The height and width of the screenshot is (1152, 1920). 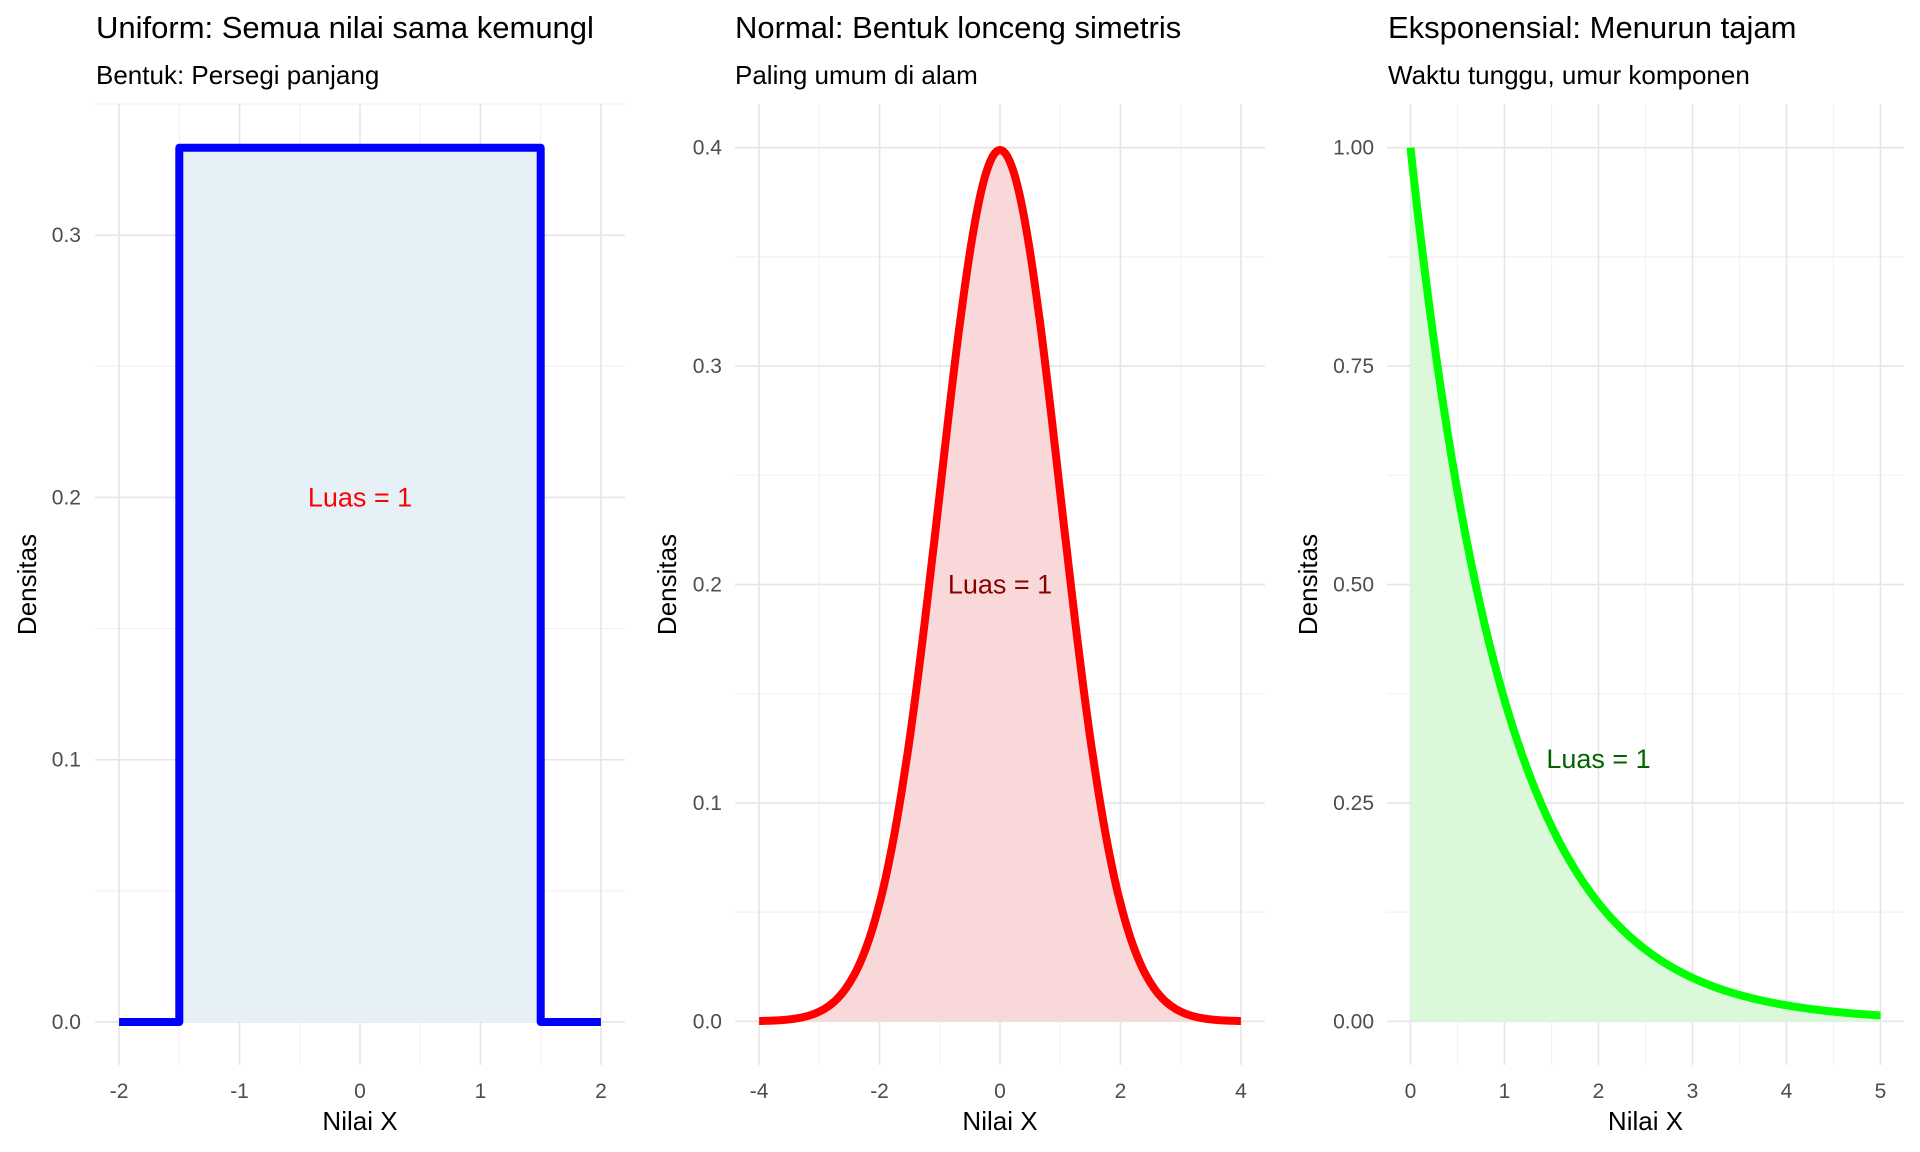 I want to click on x-tick-label: 5, so click(x=1881, y=1091).